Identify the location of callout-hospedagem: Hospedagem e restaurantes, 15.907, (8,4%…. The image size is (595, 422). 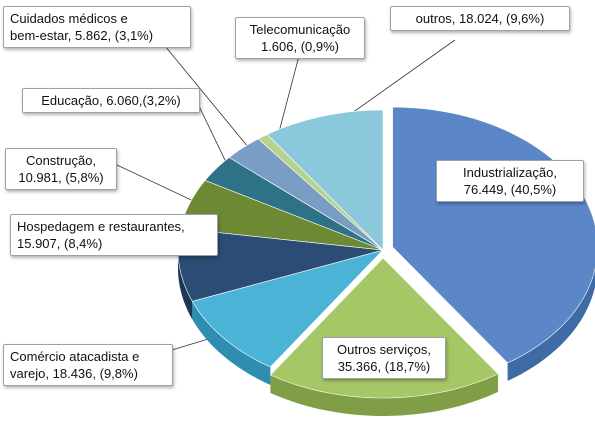
(114, 235).